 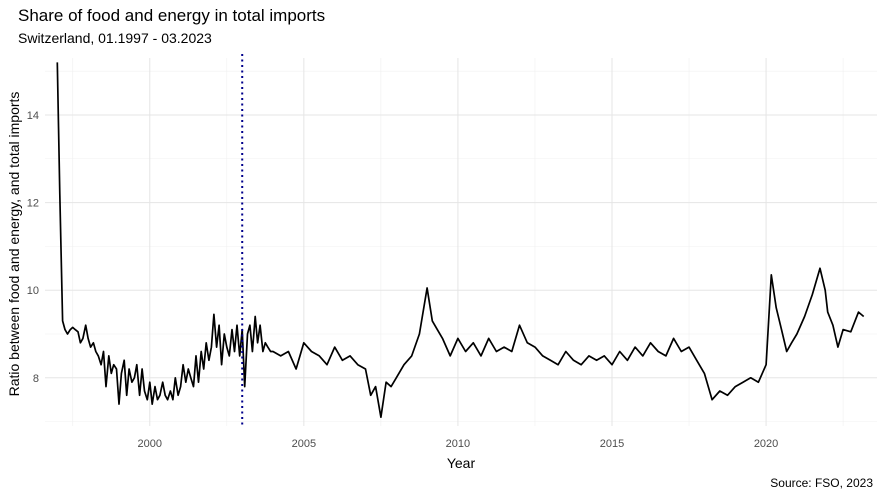 What do you see at coordinates (115, 38) in the screenshot?
I see `chart-subtitle: Switzerland, 01.1997 - 03.2023` at bounding box center [115, 38].